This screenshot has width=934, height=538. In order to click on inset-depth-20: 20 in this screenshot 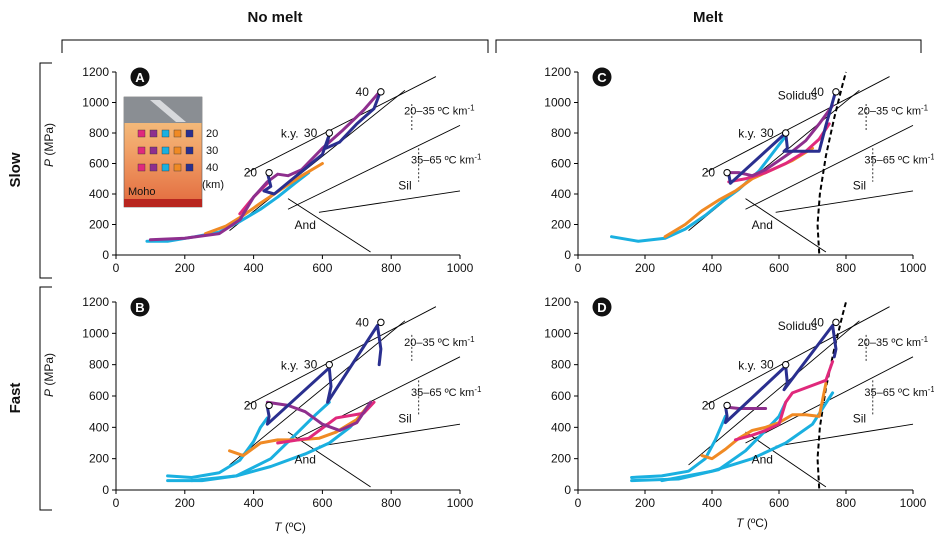, I will do `click(212, 134)`.